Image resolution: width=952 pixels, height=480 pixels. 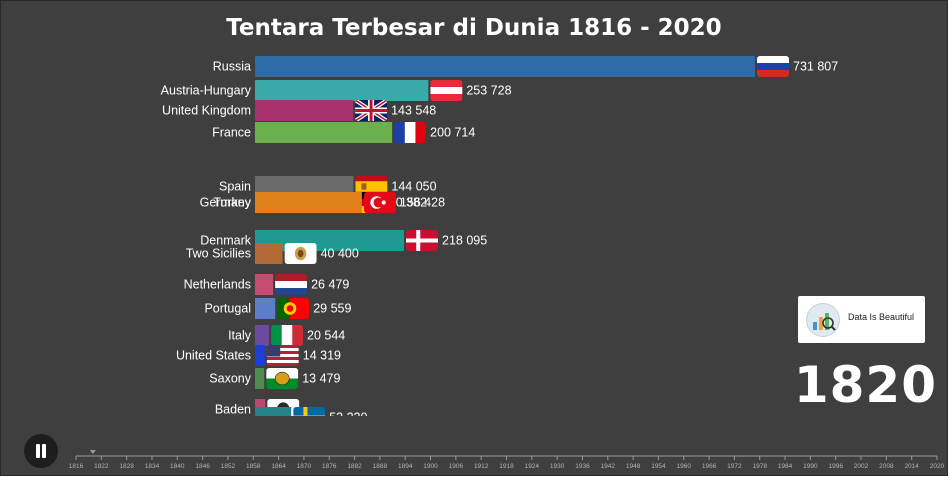 I want to click on bar-group-austria-hungary: Austria-Hungary 253 728, so click(x=336, y=90).